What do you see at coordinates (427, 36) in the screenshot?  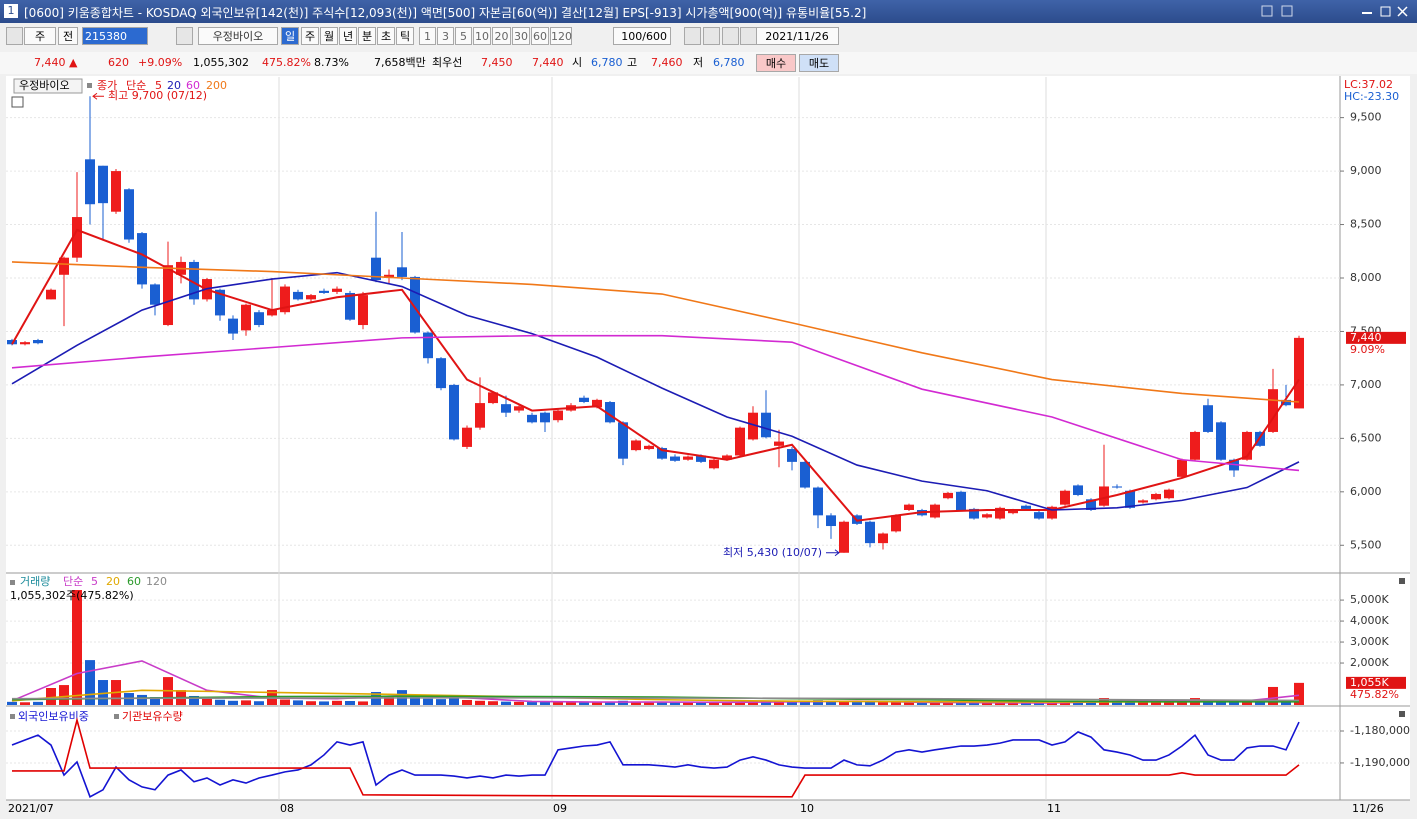 I see `count-button: 1` at bounding box center [427, 36].